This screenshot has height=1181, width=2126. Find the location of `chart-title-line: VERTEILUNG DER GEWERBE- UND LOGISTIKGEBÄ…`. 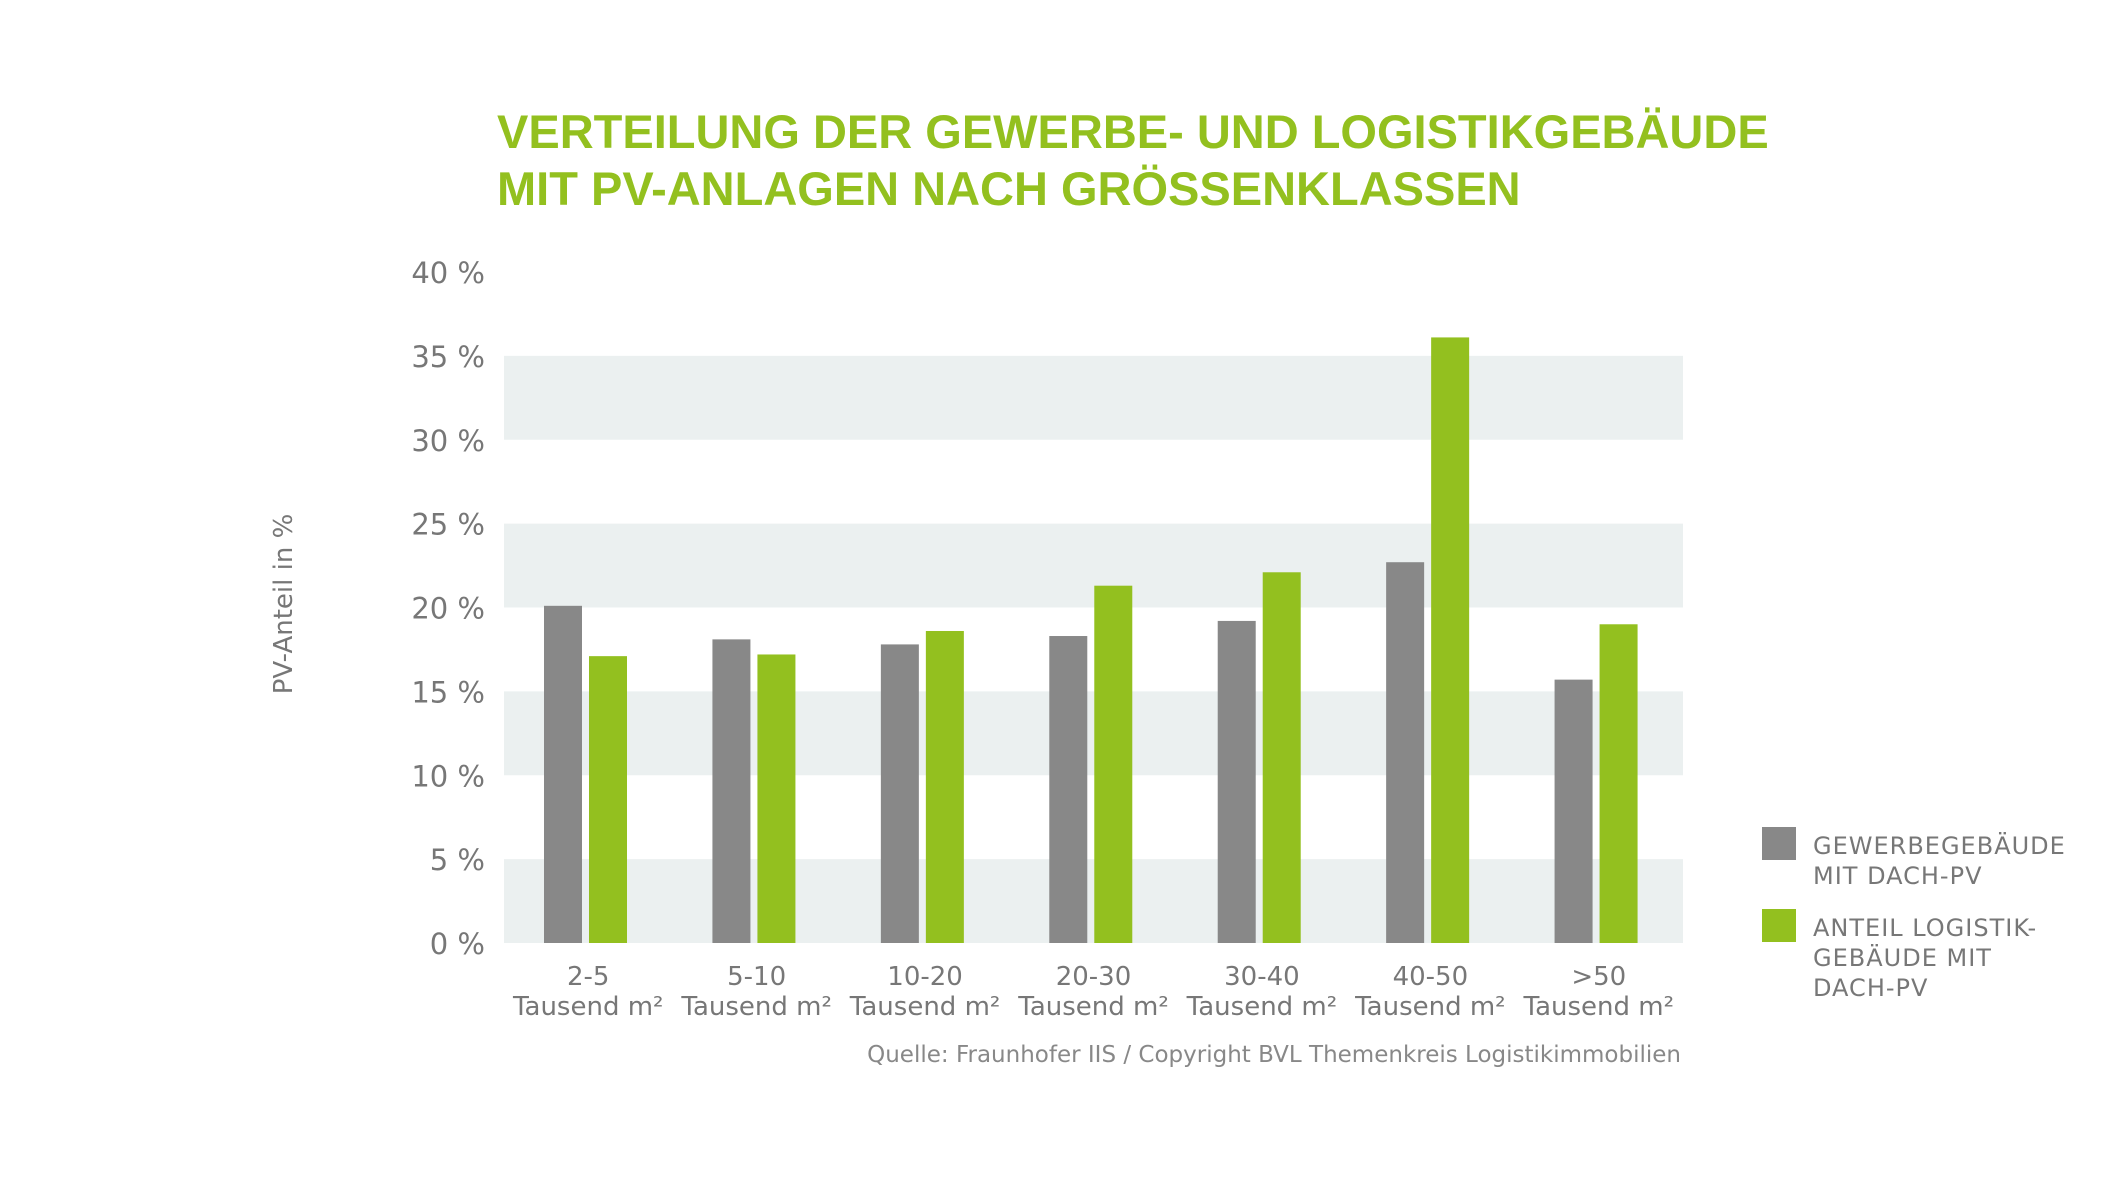

chart-title-line: VERTEILUNG DER GEWERBE- UND LOGISTIKGEBÄ… is located at coordinates (1133, 131).